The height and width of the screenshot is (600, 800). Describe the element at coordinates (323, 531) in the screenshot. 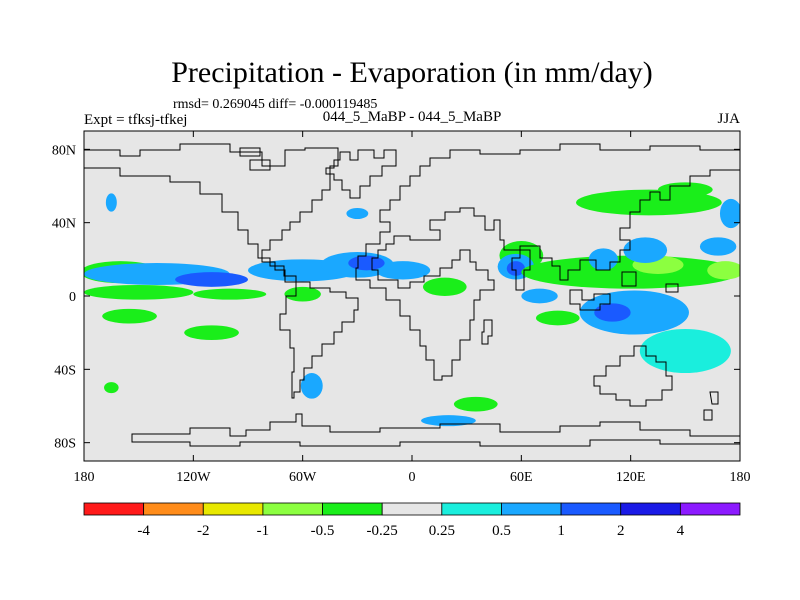

I see `colorbar-label-3: -0.5` at that location.